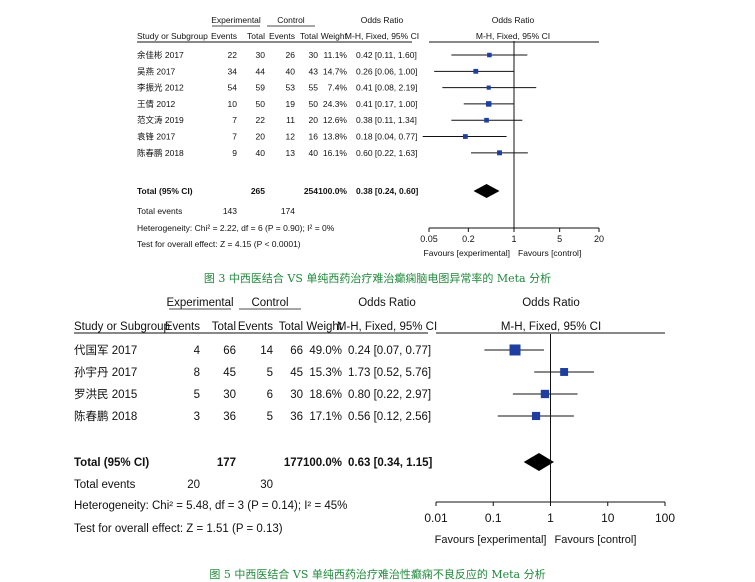 This screenshot has height=582, width=755. I want to click on exp-total: 22, so click(261, 120).